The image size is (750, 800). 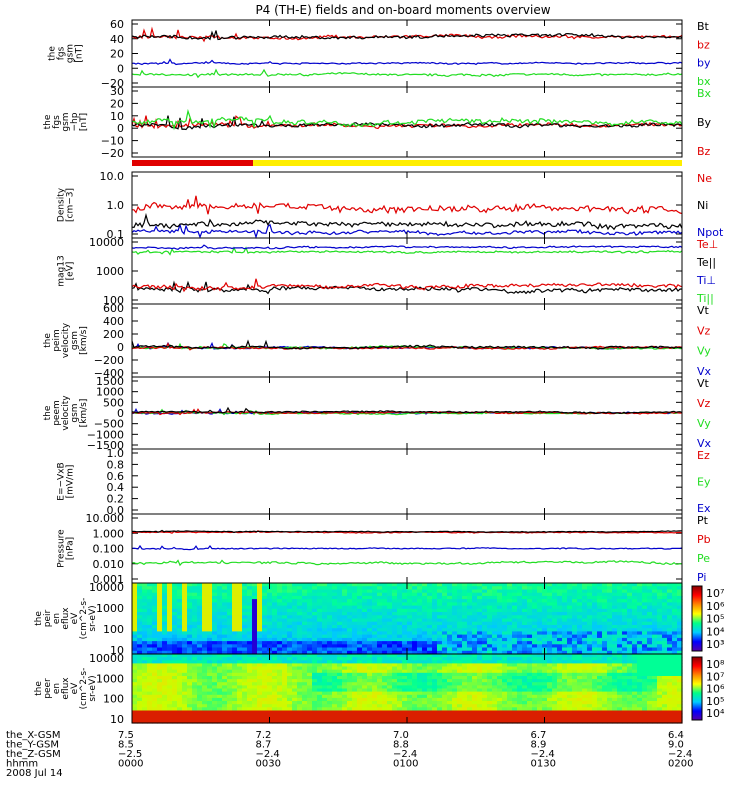 I want to click on ytick-label: 10, so click(x=117, y=650).